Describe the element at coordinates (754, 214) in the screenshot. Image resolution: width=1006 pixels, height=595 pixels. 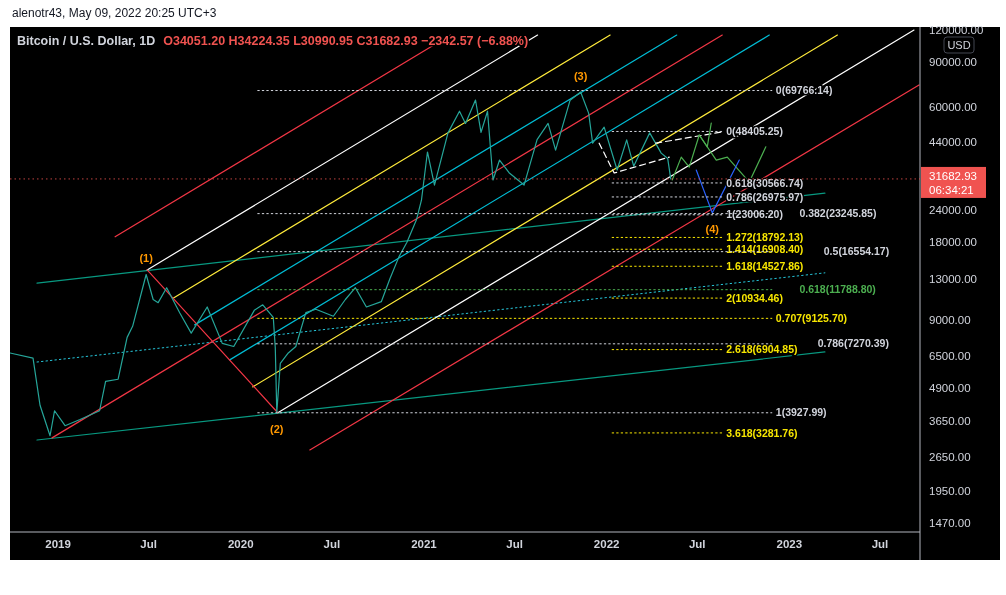
I see `series-label: 1(23006.20)` at that location.